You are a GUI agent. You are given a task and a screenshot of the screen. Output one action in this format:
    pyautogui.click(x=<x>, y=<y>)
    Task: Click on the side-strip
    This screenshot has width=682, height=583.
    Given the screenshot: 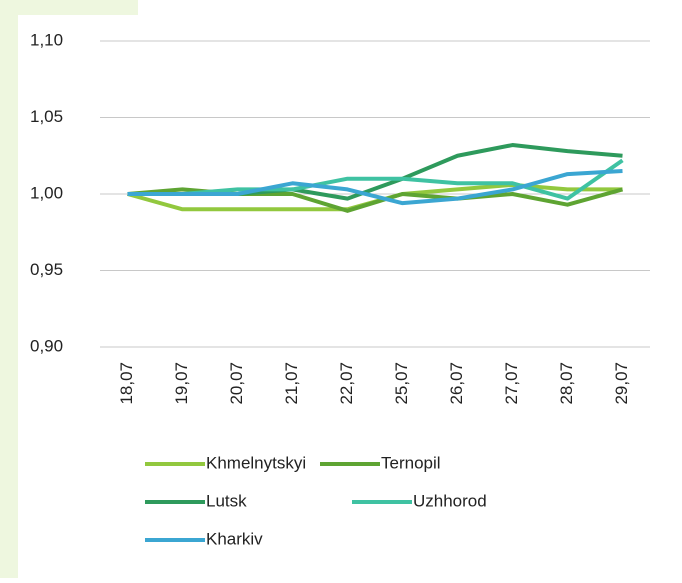 What is the action you would take?
    pyautogui.click(x=9, y=289)
    